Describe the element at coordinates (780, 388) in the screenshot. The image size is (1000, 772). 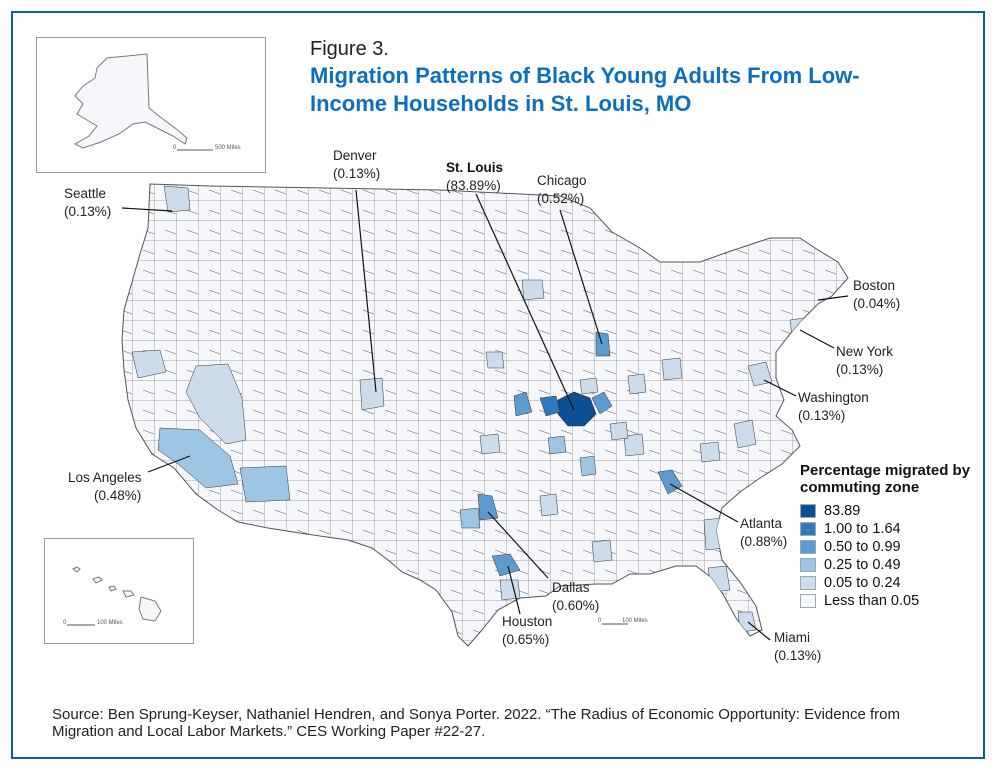
I see `washington-leader` at that location.